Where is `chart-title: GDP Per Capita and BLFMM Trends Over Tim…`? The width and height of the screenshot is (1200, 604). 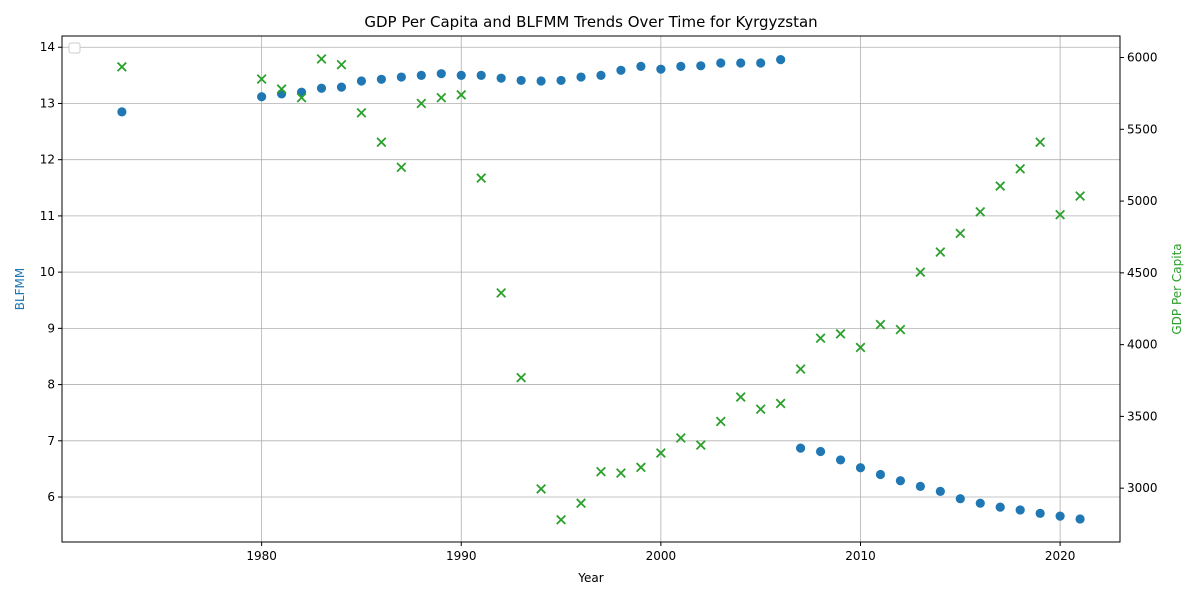
chart-title: GDP Per Capita and BLFMM Trends Over Tim… is located at coordinates (590, 22).